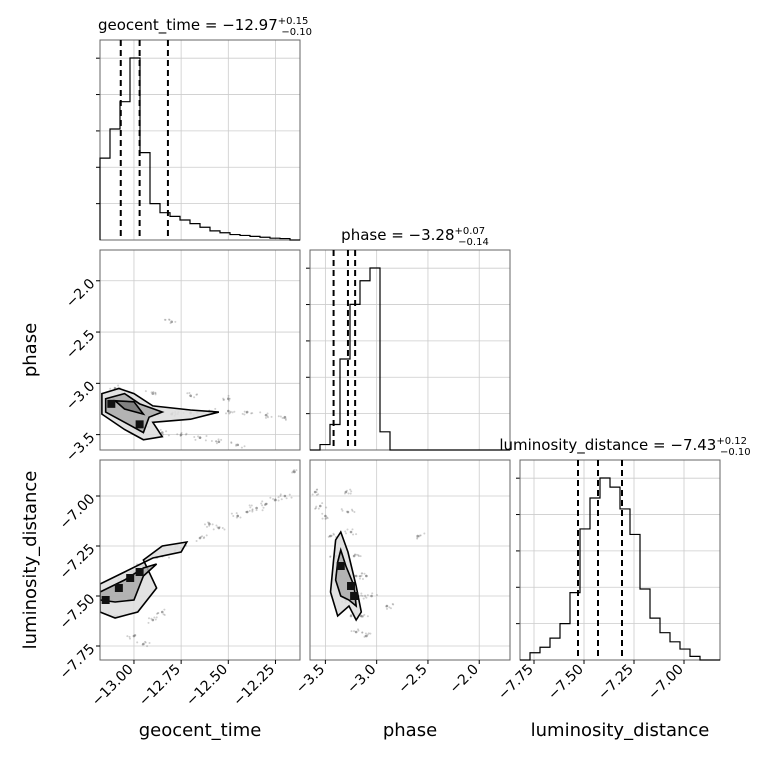  Describe the element at coordinates (194, 383) in the screenshot. I see `panel-content` at that location.